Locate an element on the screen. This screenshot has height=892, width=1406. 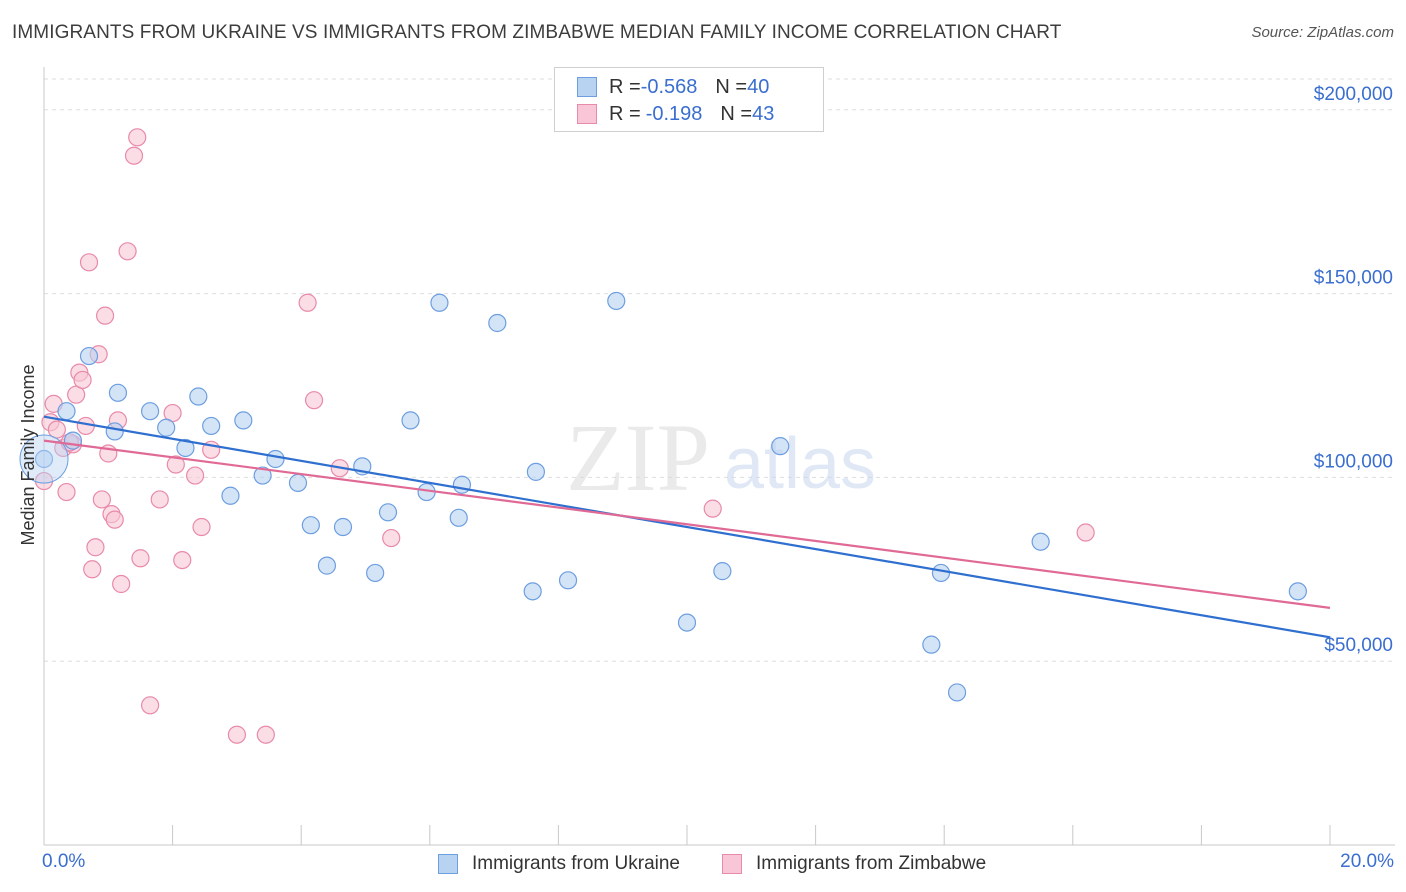
bottom-ukraine-label: Immigrants from Ukraine is located at coordinates (576, 863).